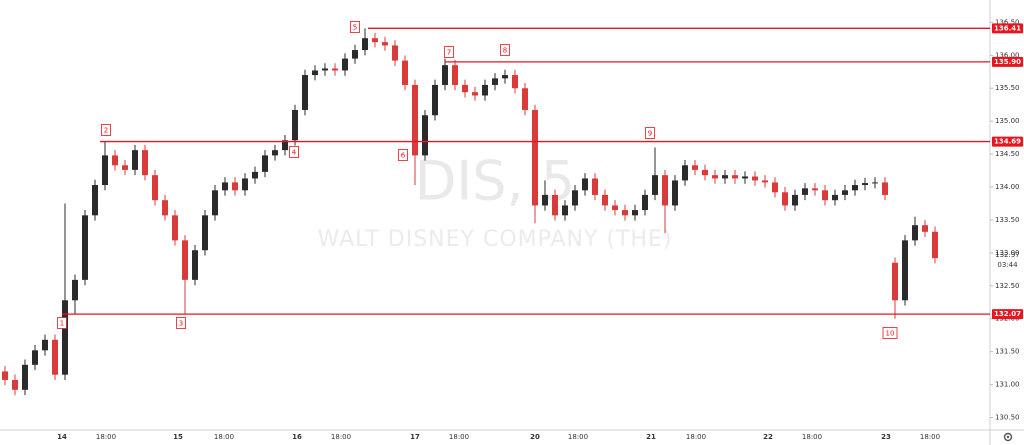  I want to click on annotation-label: 2, so click(106, 131).